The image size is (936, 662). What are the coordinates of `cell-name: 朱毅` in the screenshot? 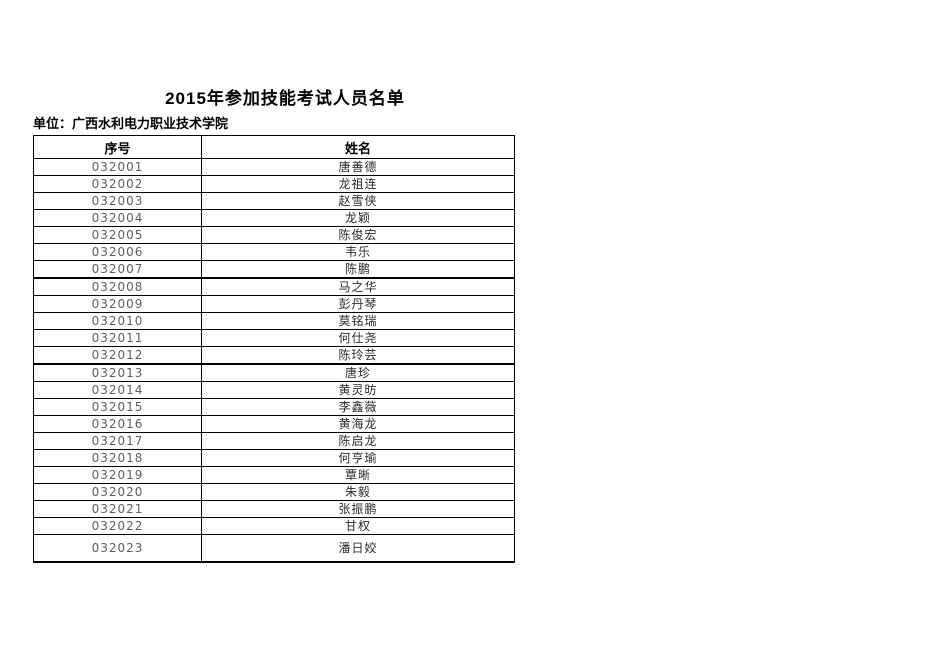 It's located at (358, 492).